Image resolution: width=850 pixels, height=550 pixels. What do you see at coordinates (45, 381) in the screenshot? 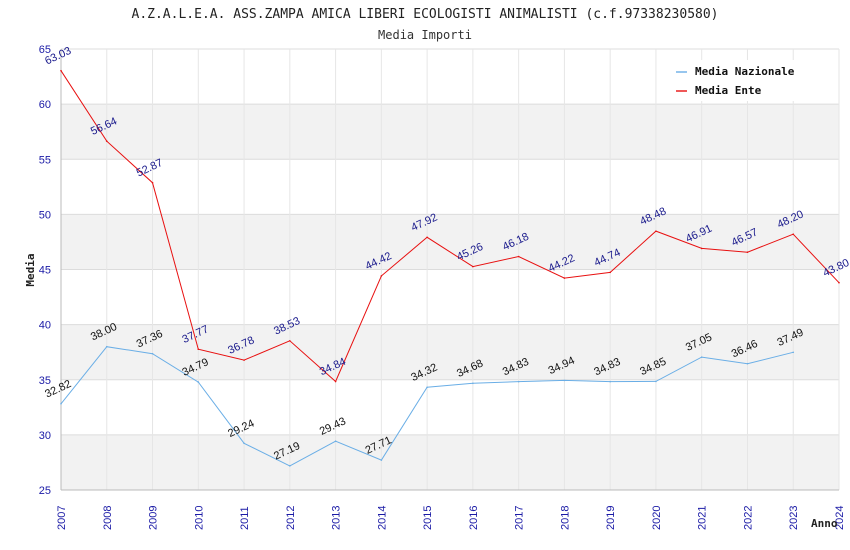
I see `y-tick-label: 35` at bounding box center [45, 381].